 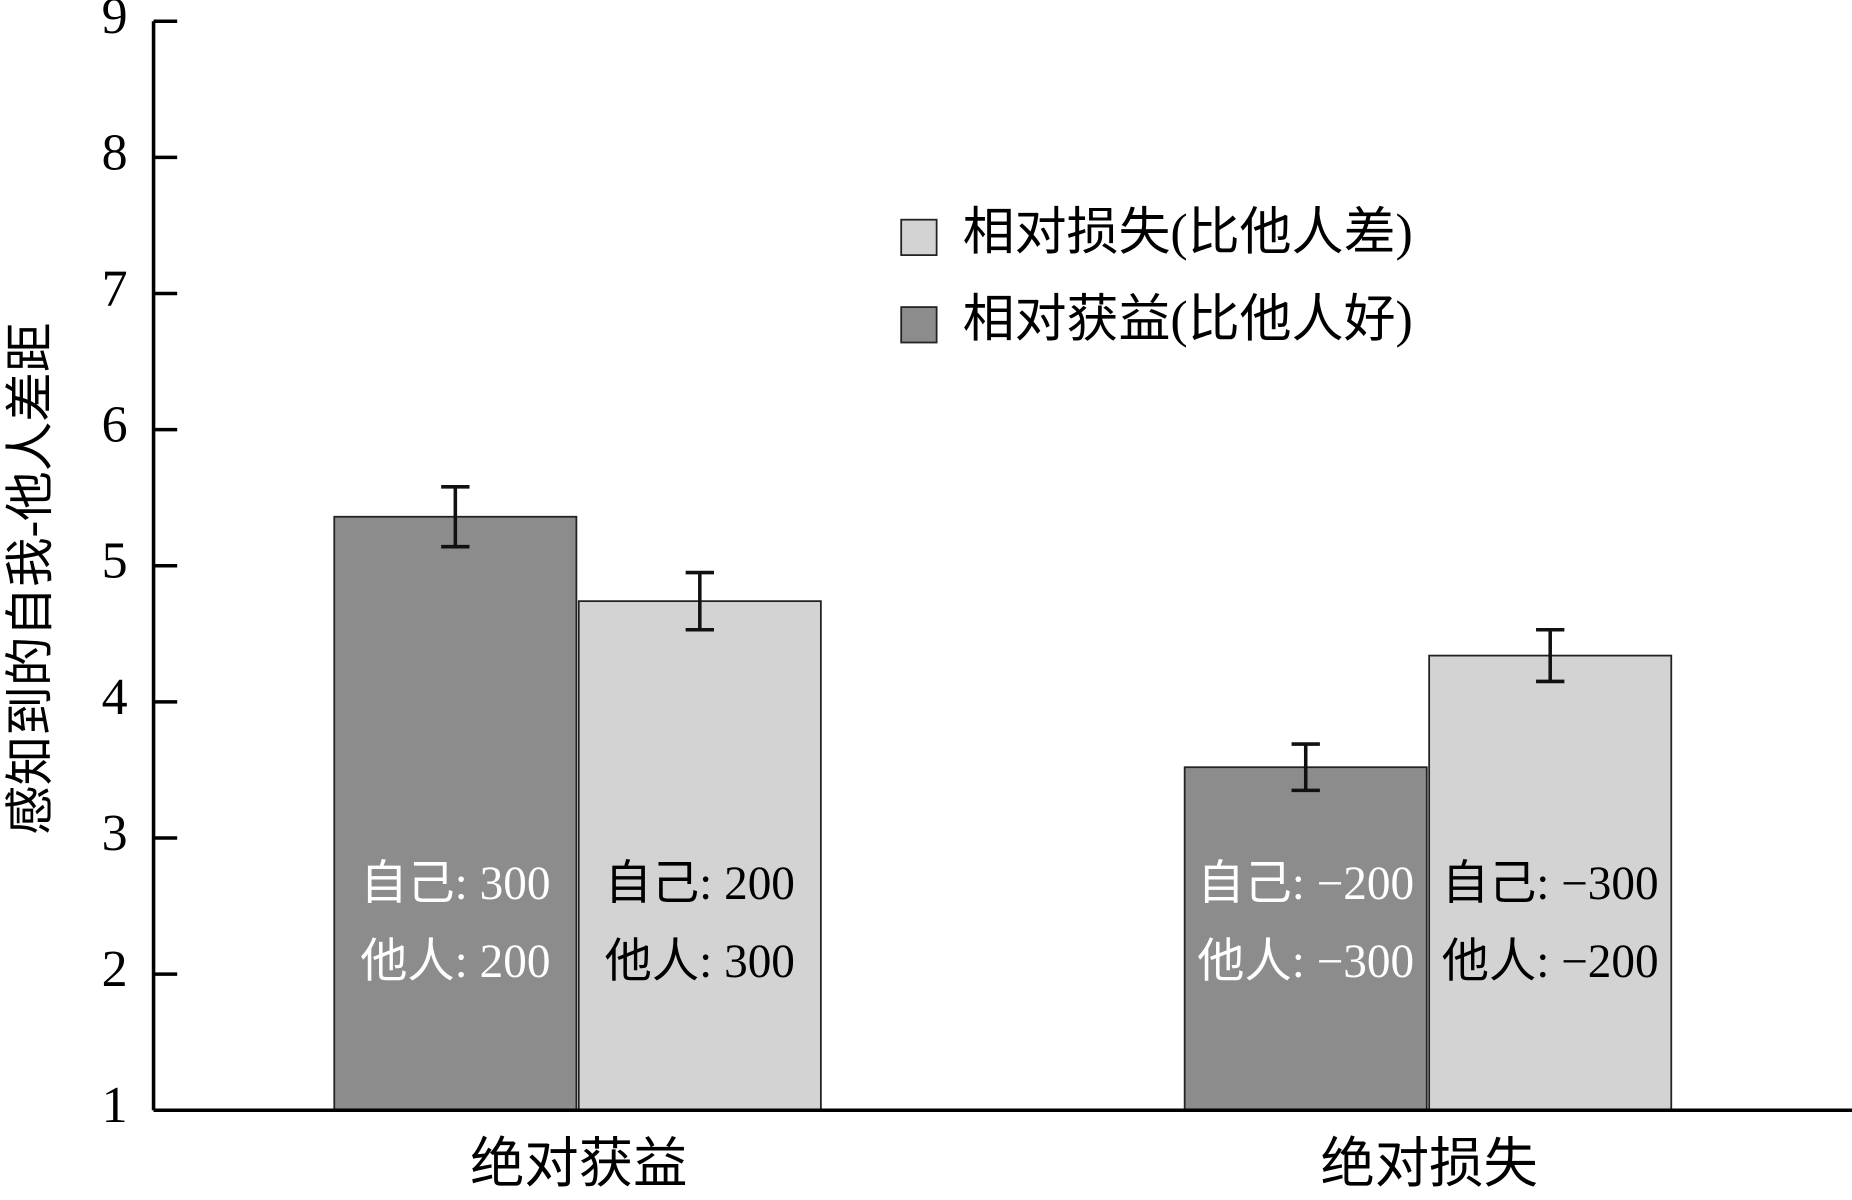 I want to click on bar-annotation: 他人: −200, so click(x=1550, y=962).